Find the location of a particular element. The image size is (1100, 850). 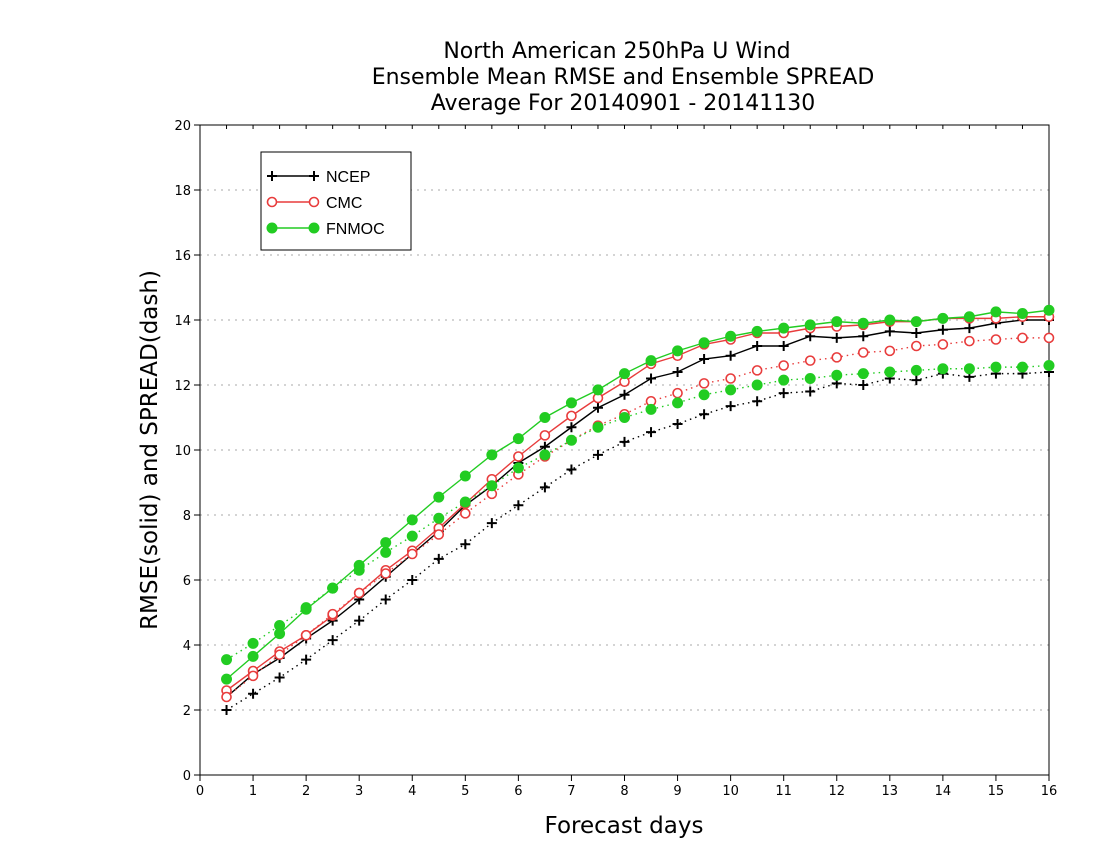

x-tick-label: 7 is located at coordinates (571, 791).